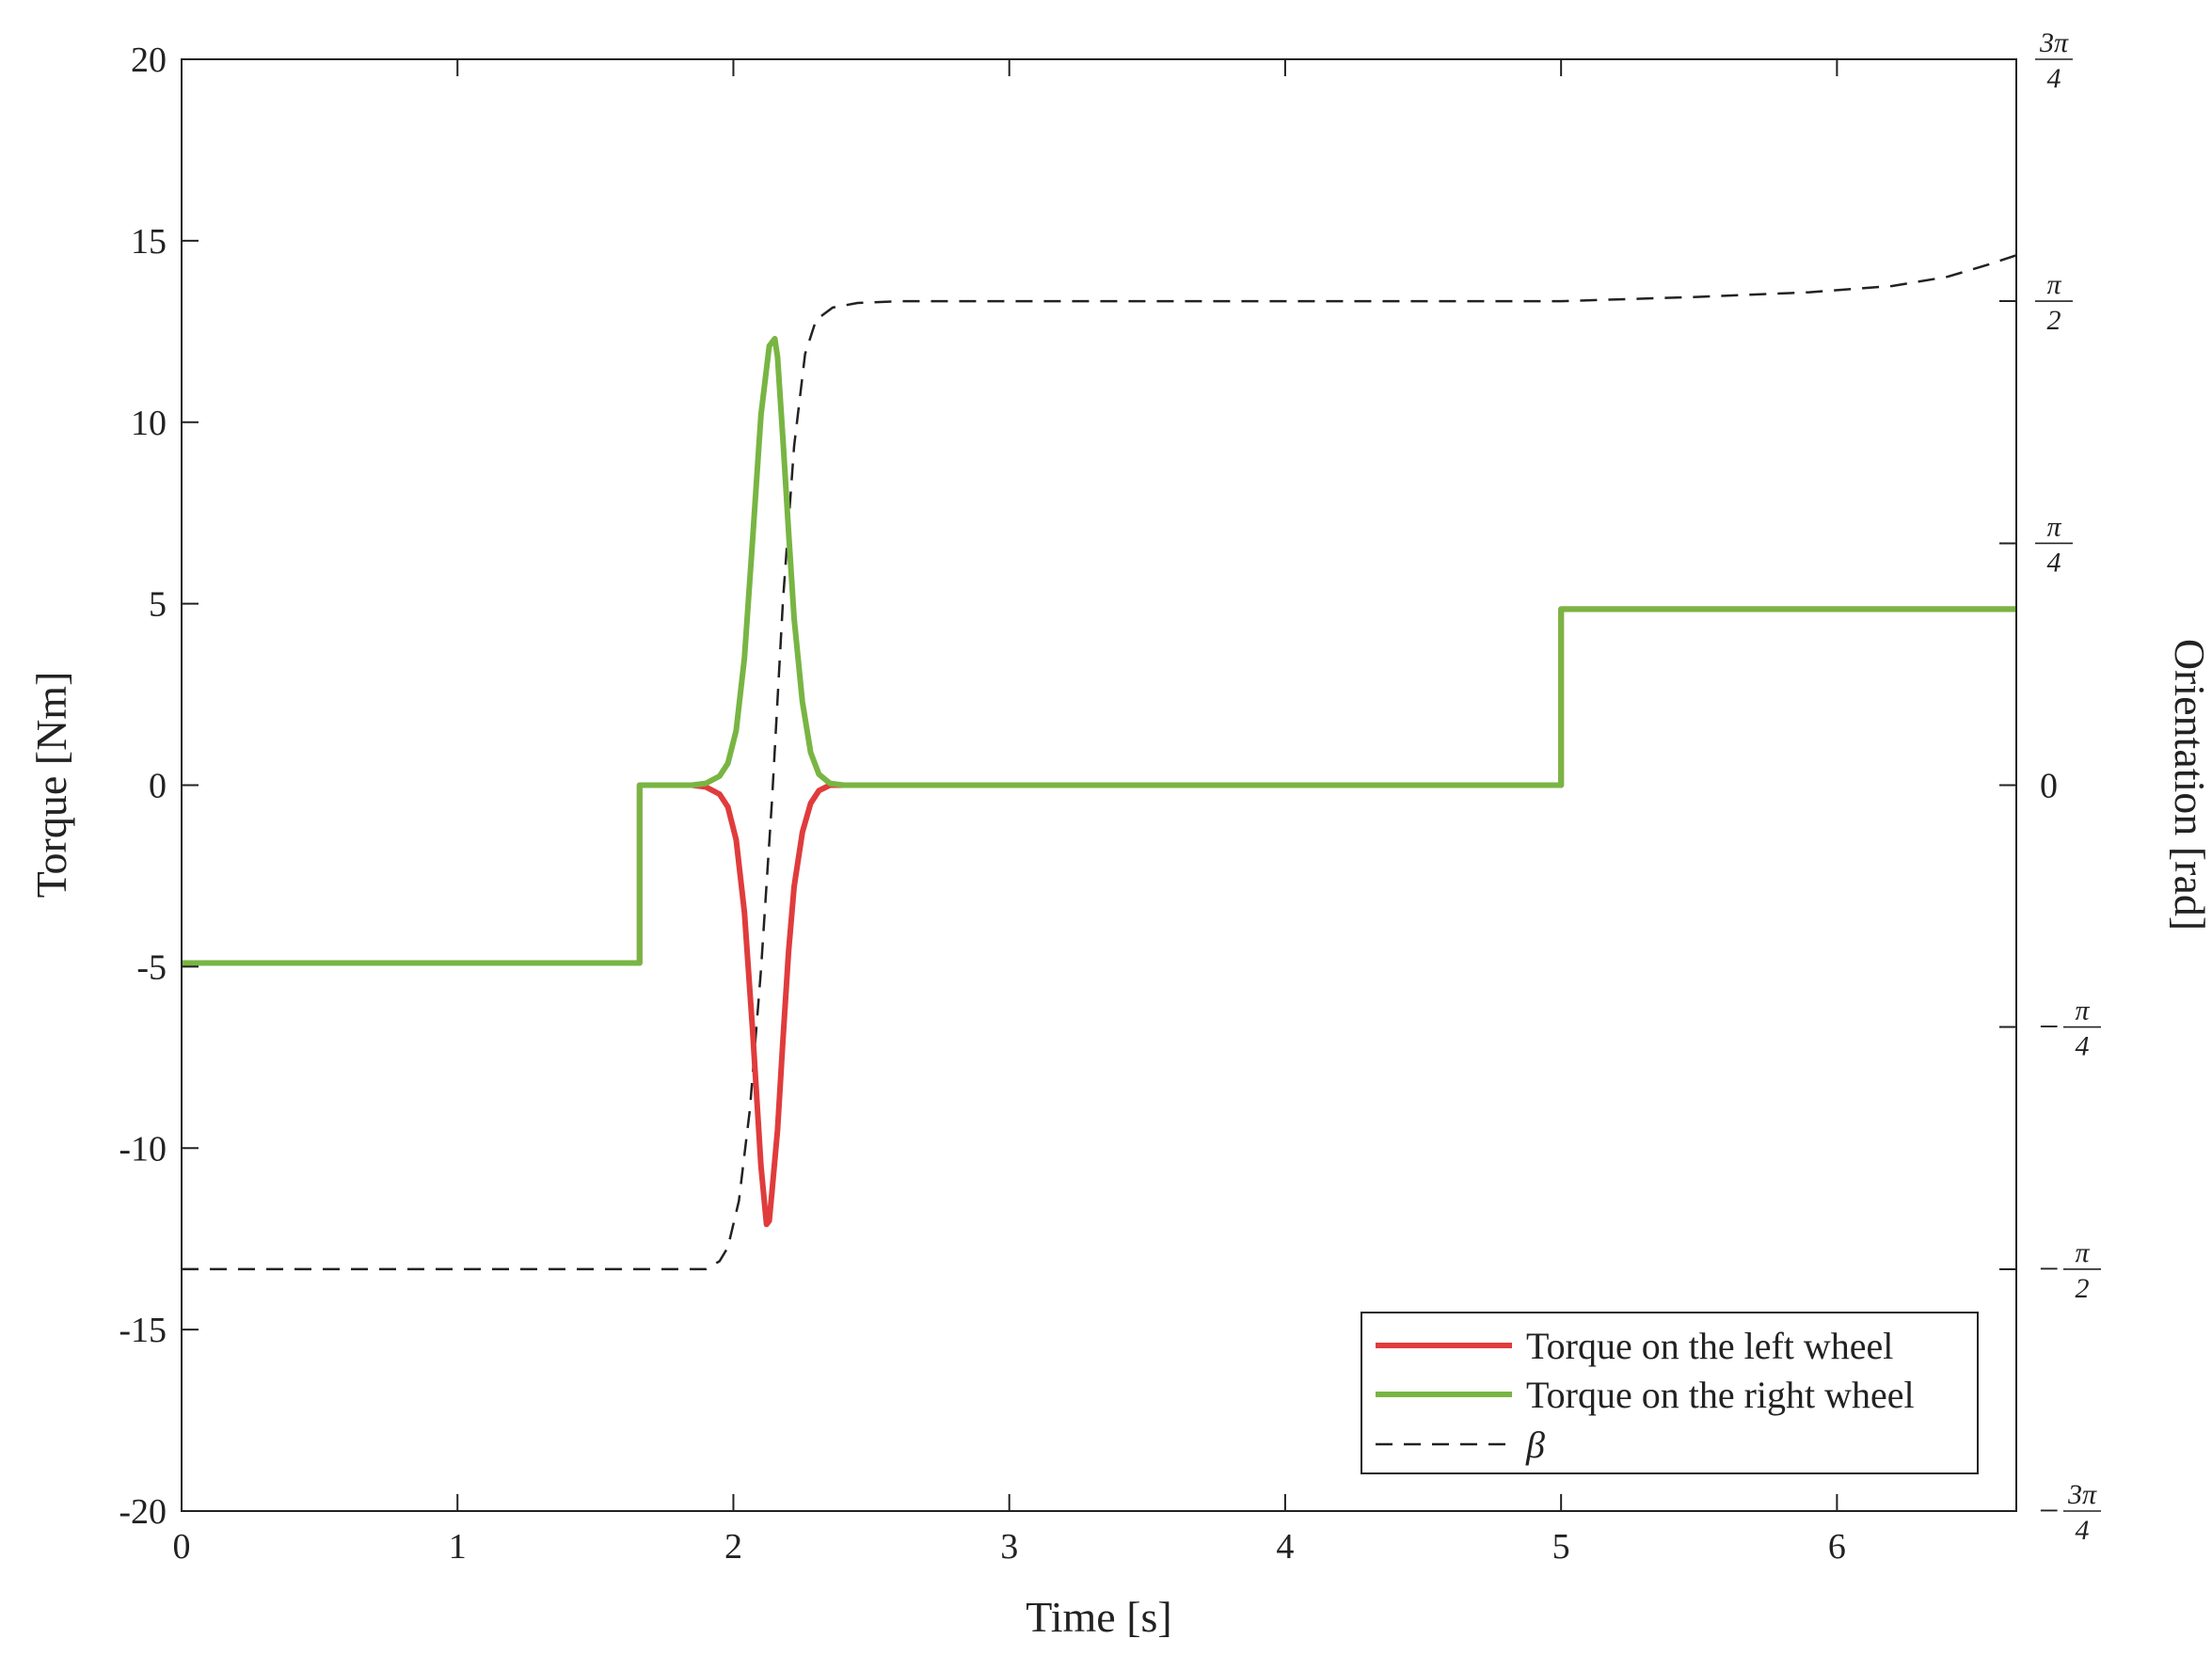 The width and height of the screenshot is (2212, 1671). What do you see at coordinates (182, 1547) in the screenshot?
I see `x-tick-label: 0` at bounding box center [182, 1547].